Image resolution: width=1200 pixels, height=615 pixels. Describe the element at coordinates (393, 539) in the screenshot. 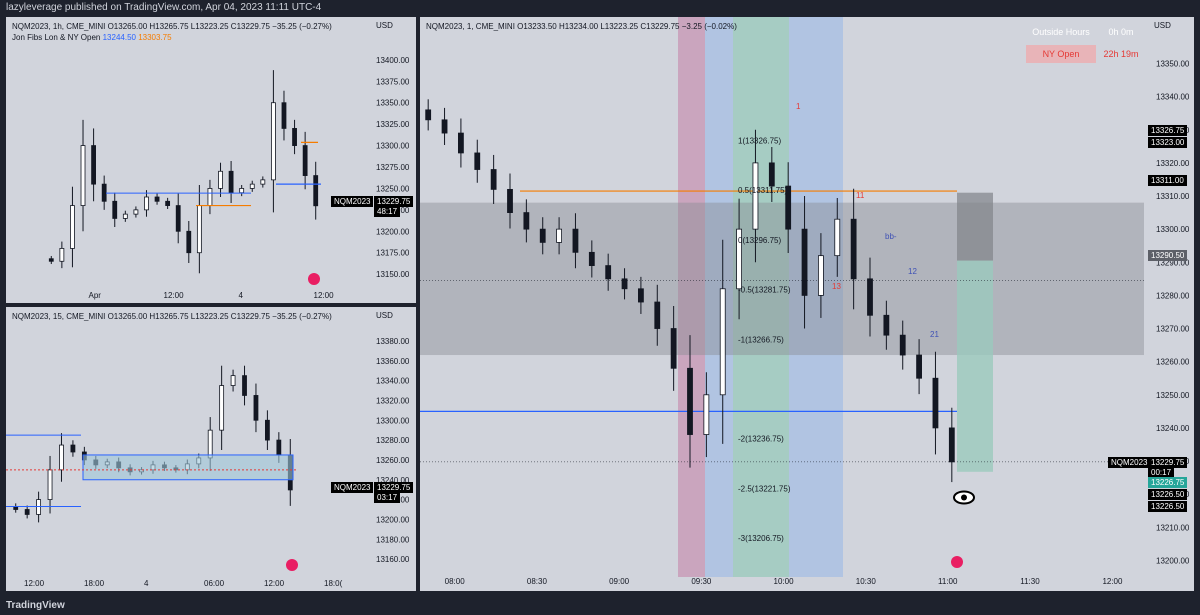

I see `price-tick-label: 13180.00` at that location.